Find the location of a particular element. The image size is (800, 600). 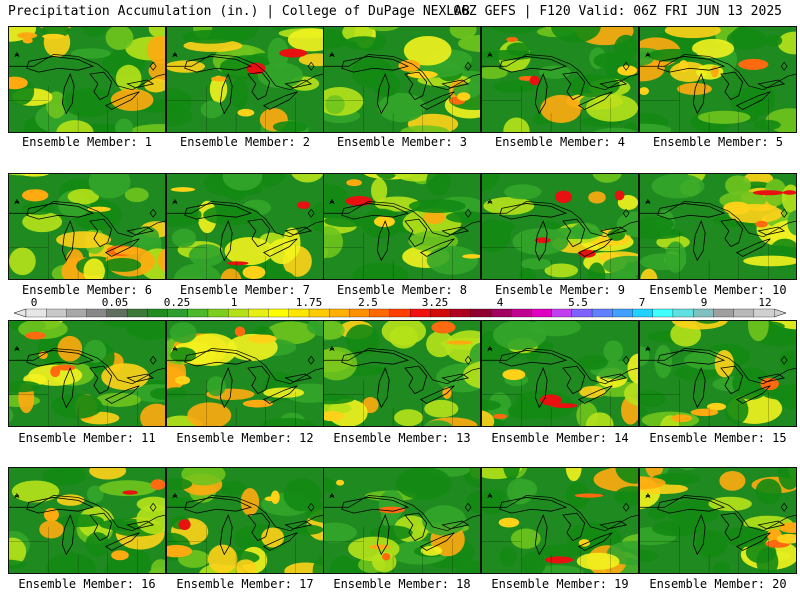

member-label: Ensemble Member: 8 is located at coordinates (402, 290).